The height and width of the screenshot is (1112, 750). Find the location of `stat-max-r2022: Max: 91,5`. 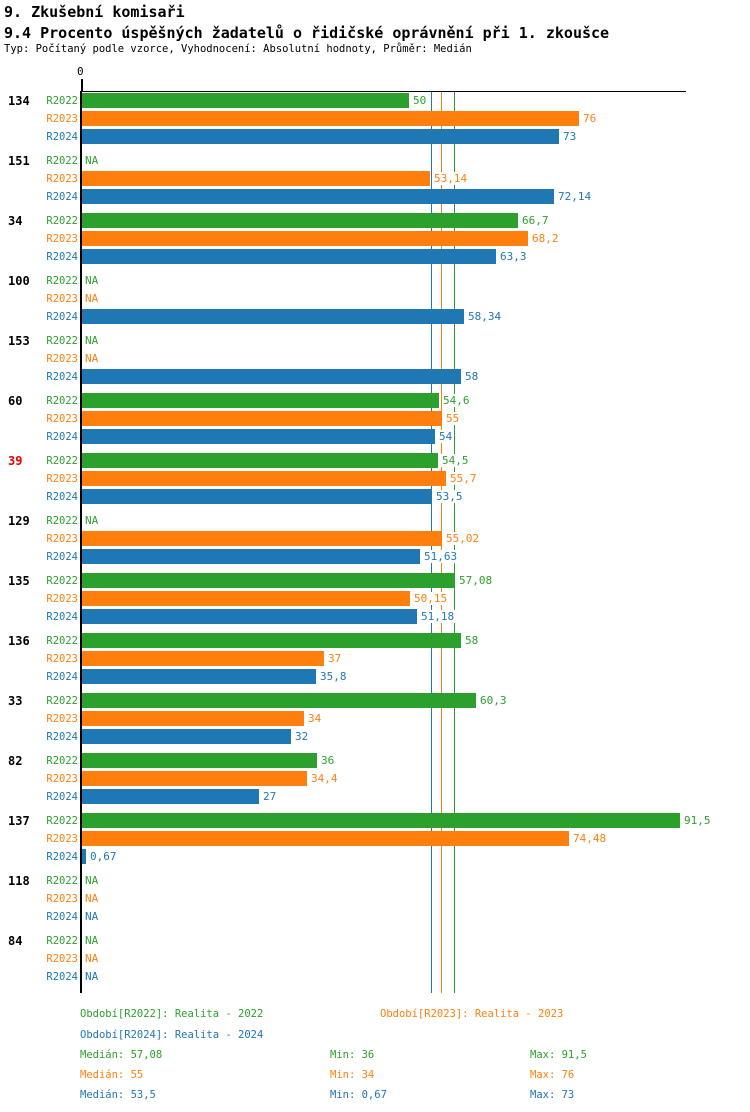

stat-max-r2022: Max: 91,5 is located at coordinates (558, 1055).